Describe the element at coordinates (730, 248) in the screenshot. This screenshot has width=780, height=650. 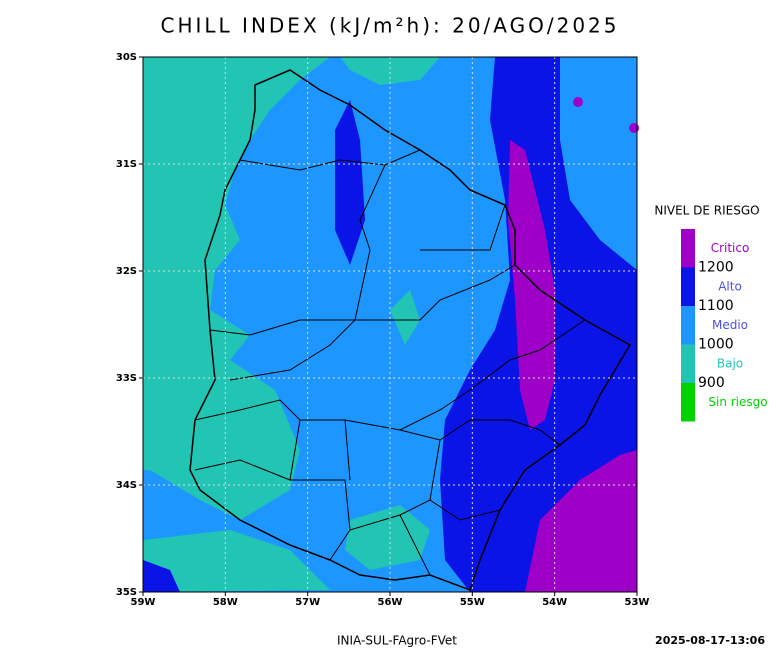
I see `legend-class-label: Critico` at that location.